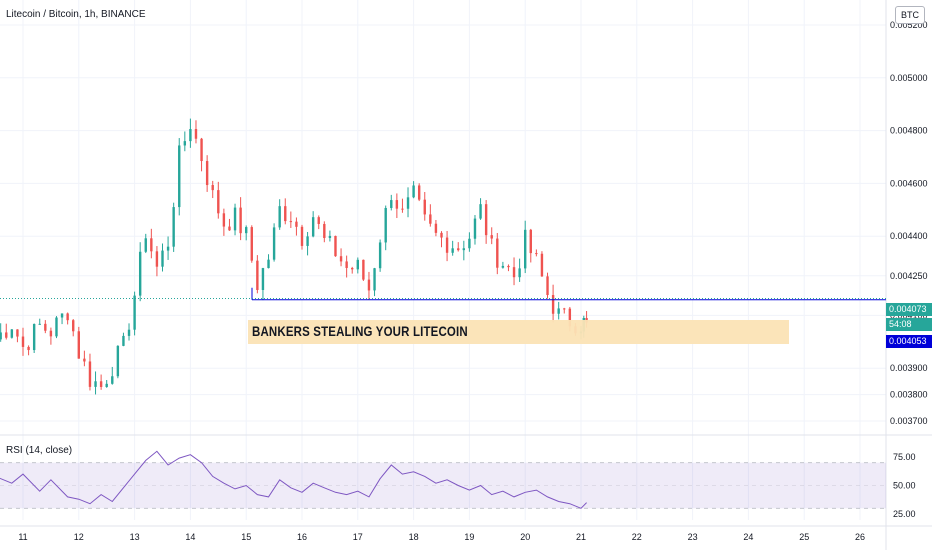 The image size is (932, 550). Describe the element at coordinates (525, 537) in the screenshot. I see `x-tick-label: 20` at that location.